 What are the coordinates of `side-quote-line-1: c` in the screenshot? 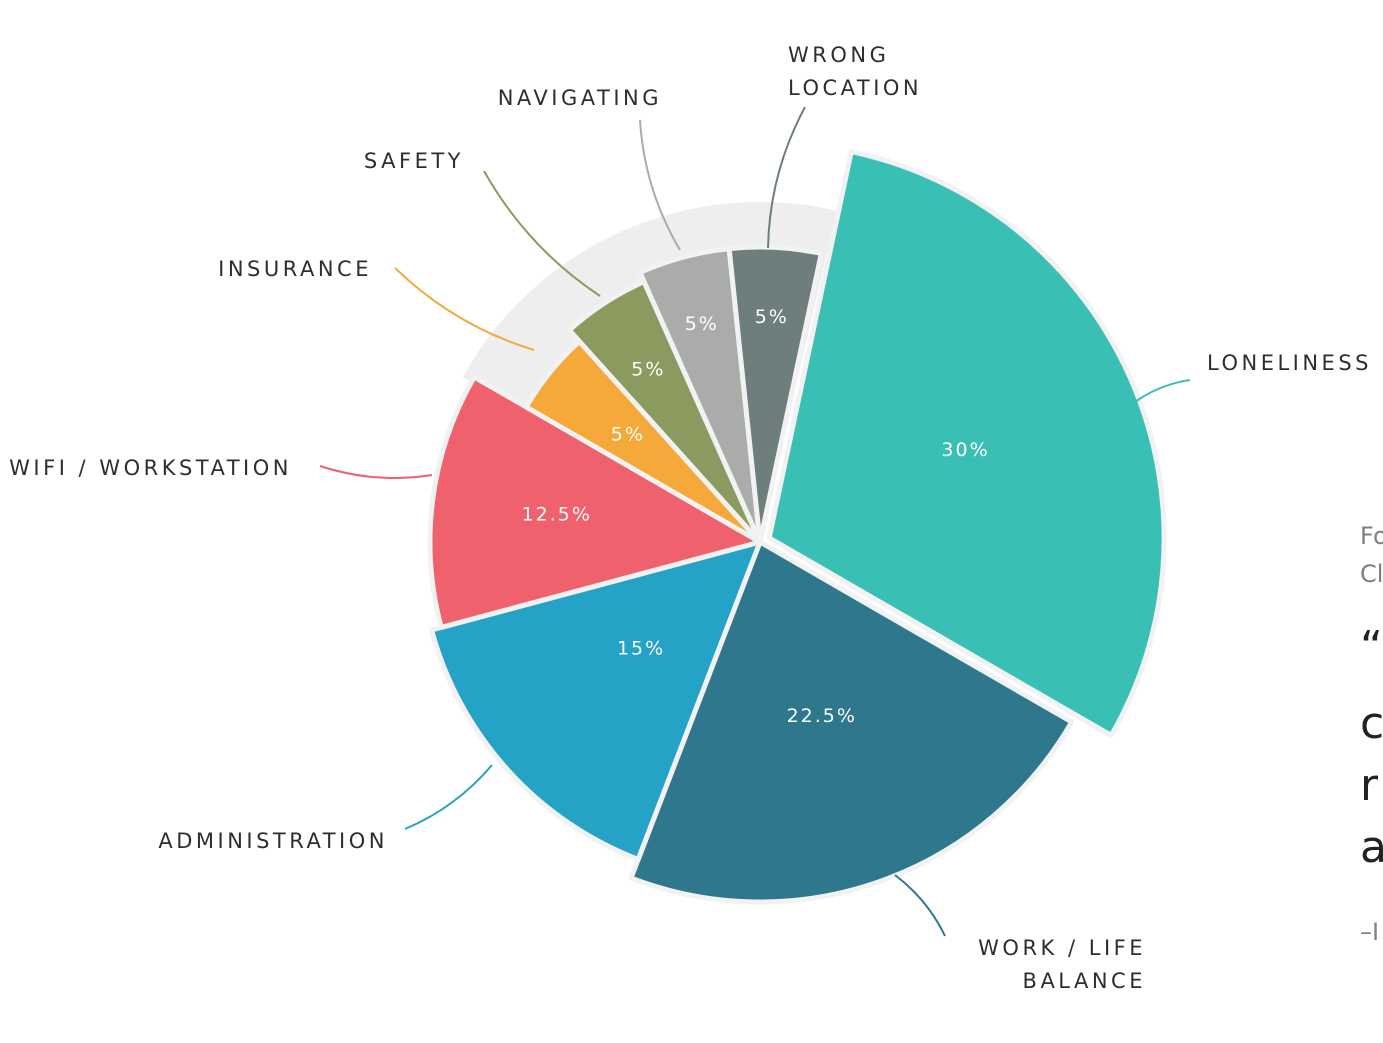 It's located at (1371, 723).